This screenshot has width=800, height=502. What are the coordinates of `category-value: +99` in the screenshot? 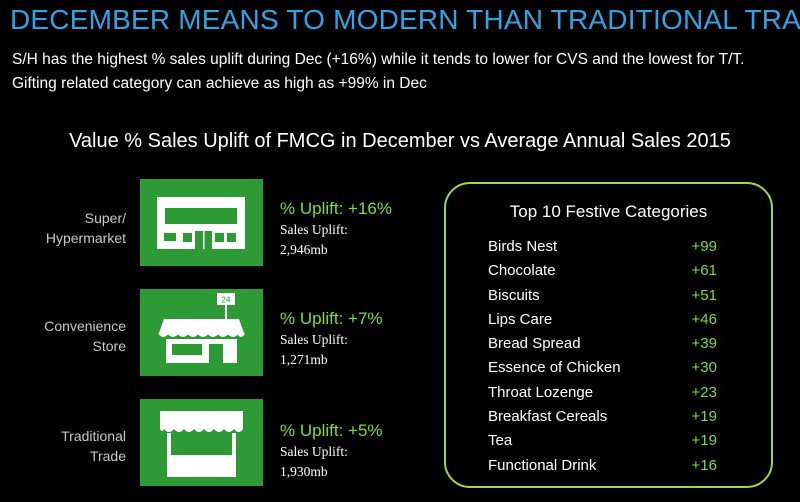 It's located at (704, 246).